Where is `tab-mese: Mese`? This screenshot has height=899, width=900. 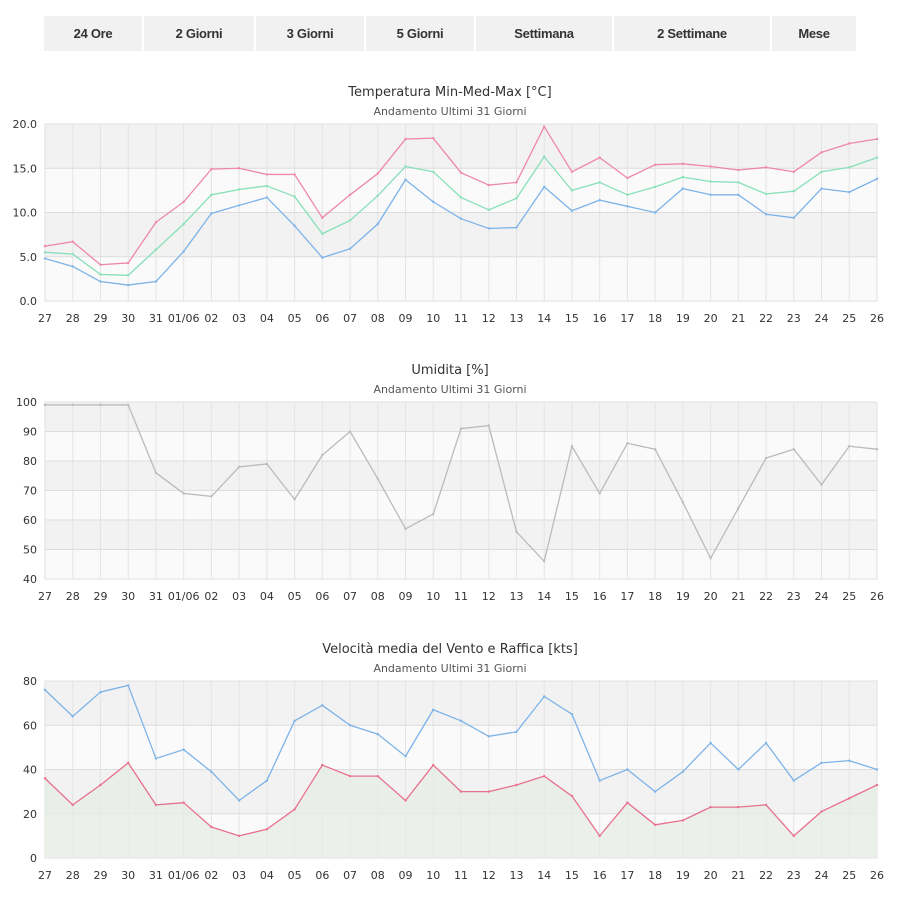
tab-mese: Mese is located at coordinates (814, 33).